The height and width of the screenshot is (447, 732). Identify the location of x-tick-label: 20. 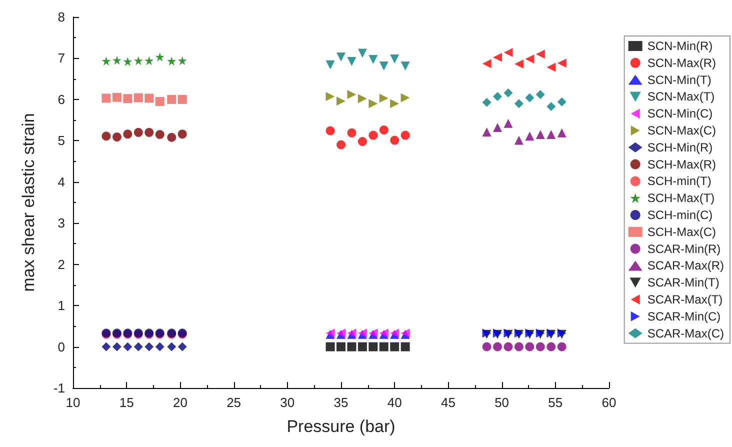
(180, 402).